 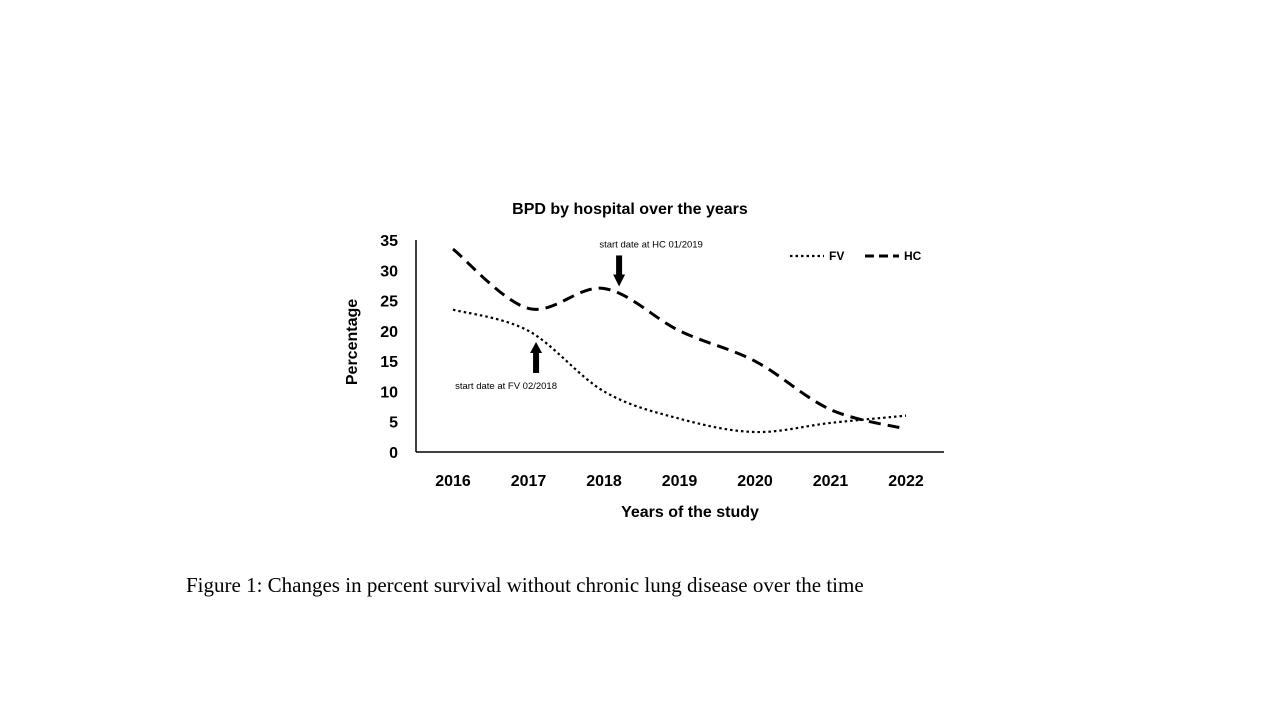 I want to click on x-tick-label: 2016, so click(x=453, y=481).